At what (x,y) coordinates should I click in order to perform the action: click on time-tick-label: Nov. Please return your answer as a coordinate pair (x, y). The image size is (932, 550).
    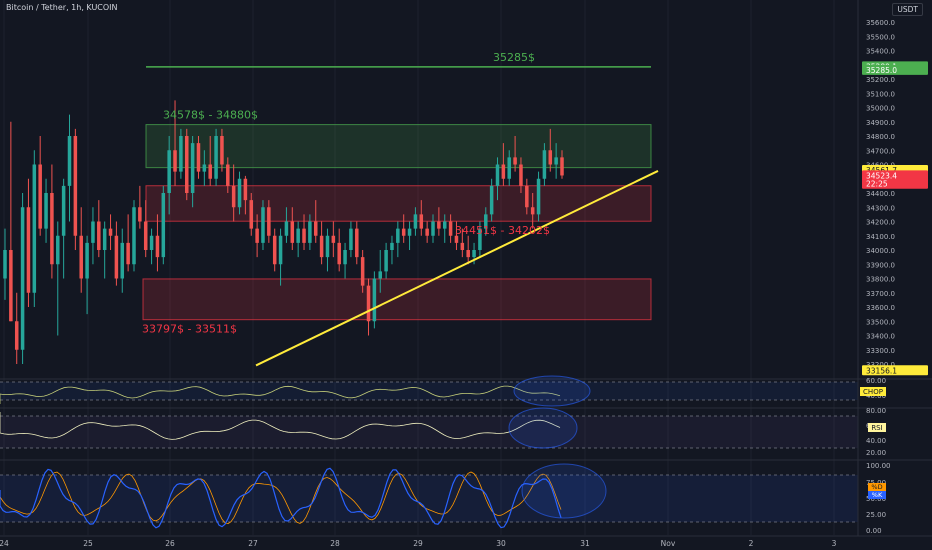
    Looking at the image, I should click on (668, 543).